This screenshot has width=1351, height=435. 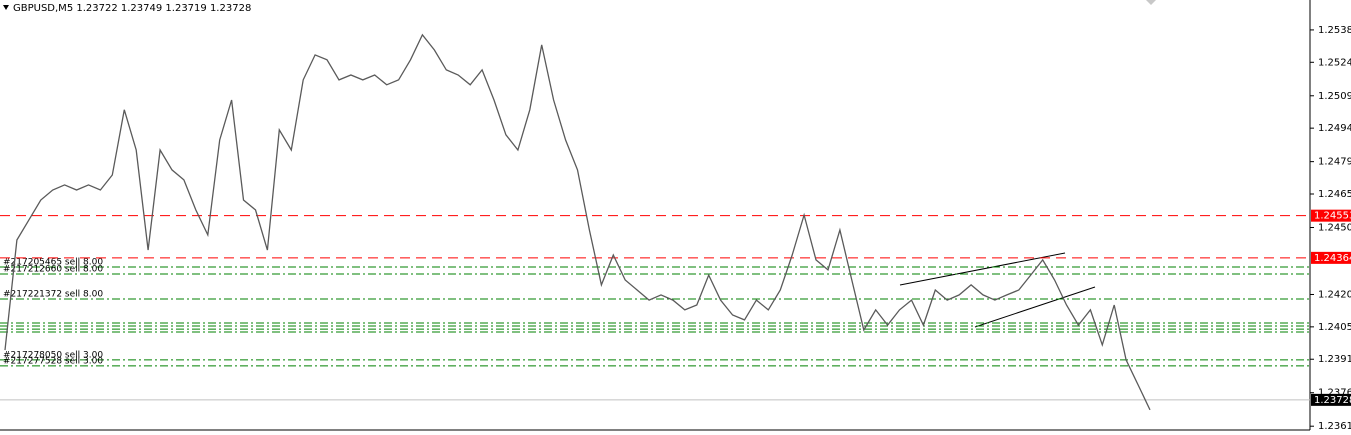 I want to click on y-tick-label: 1.23610, so click(x=1334, y=426).